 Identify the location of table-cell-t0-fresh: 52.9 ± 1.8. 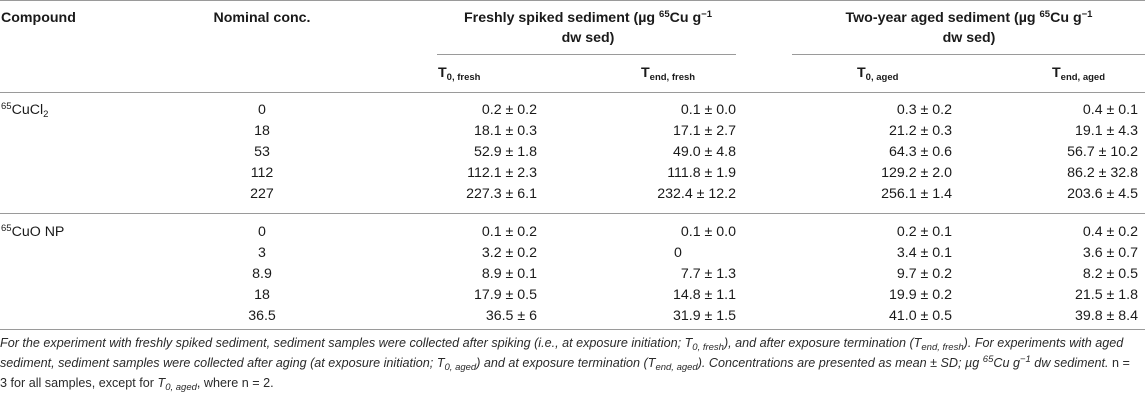
(505, 152).